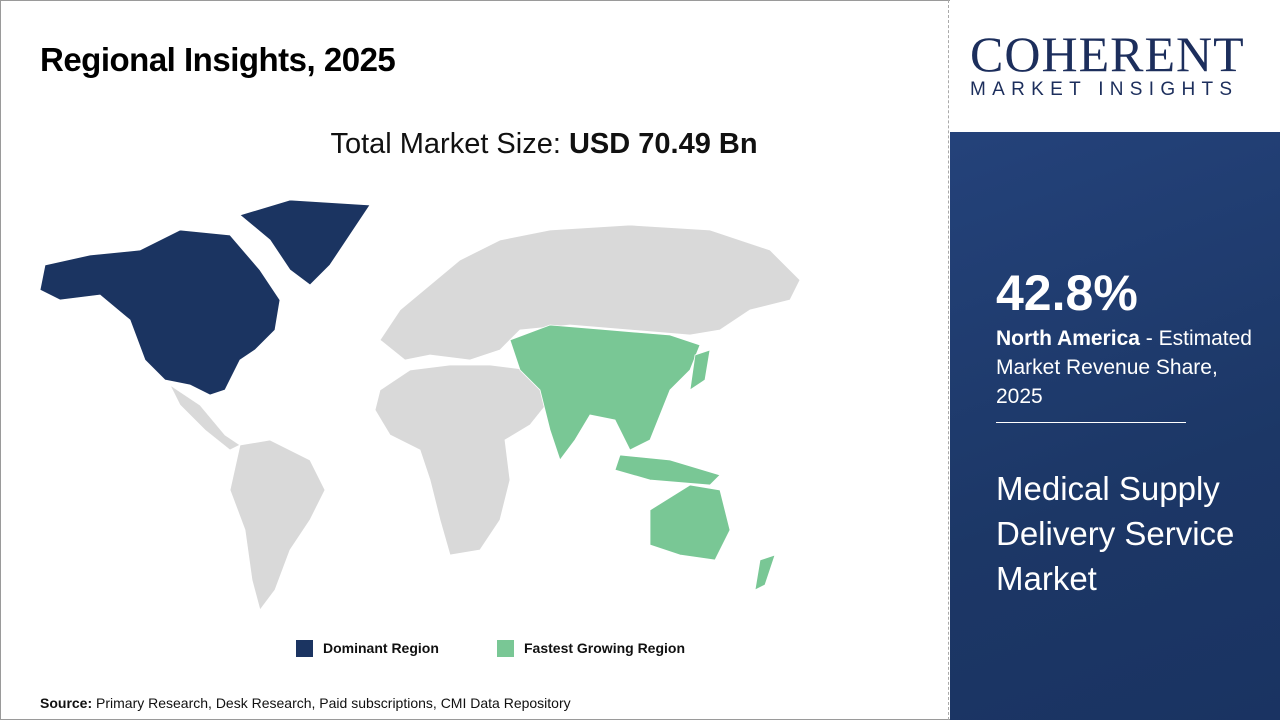 The height and width of the screenshot is (720, 1280). I want to click on total-label: Total Market Size:, so click(445, 144).